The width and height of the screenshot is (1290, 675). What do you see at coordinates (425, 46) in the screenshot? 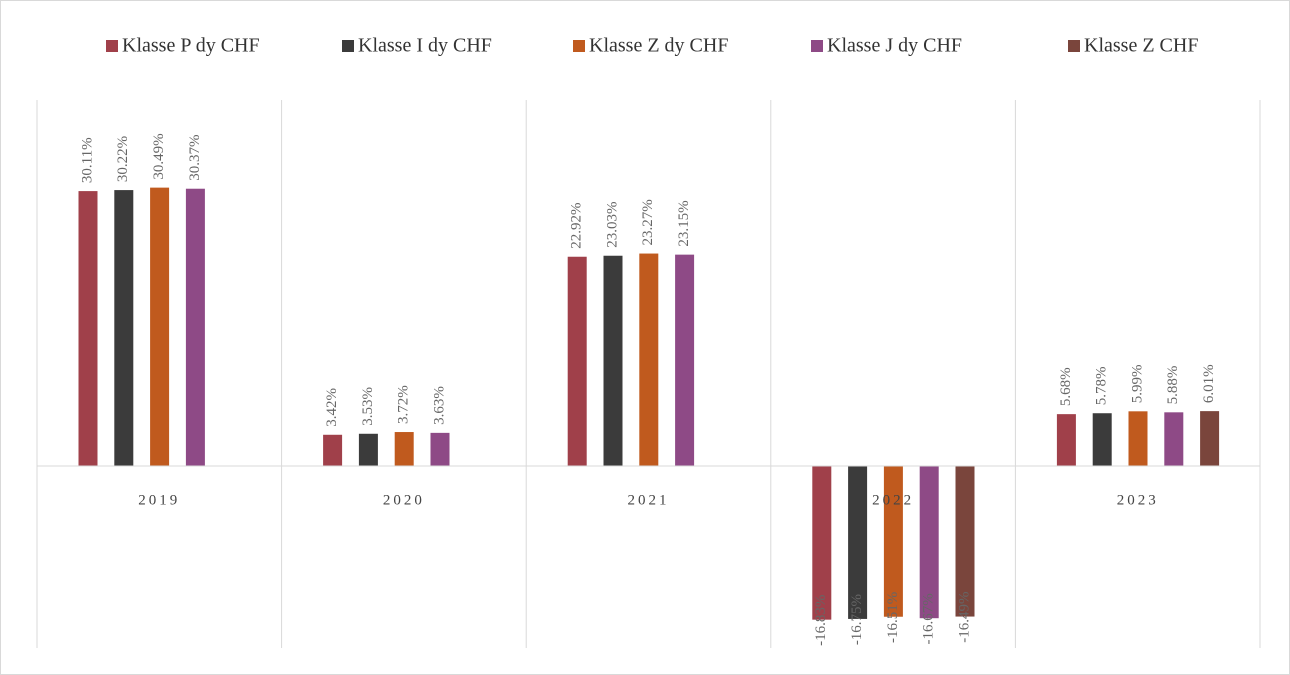
I see `legend-label: Klasse I dy CHF` at bounding box center [425, 46].